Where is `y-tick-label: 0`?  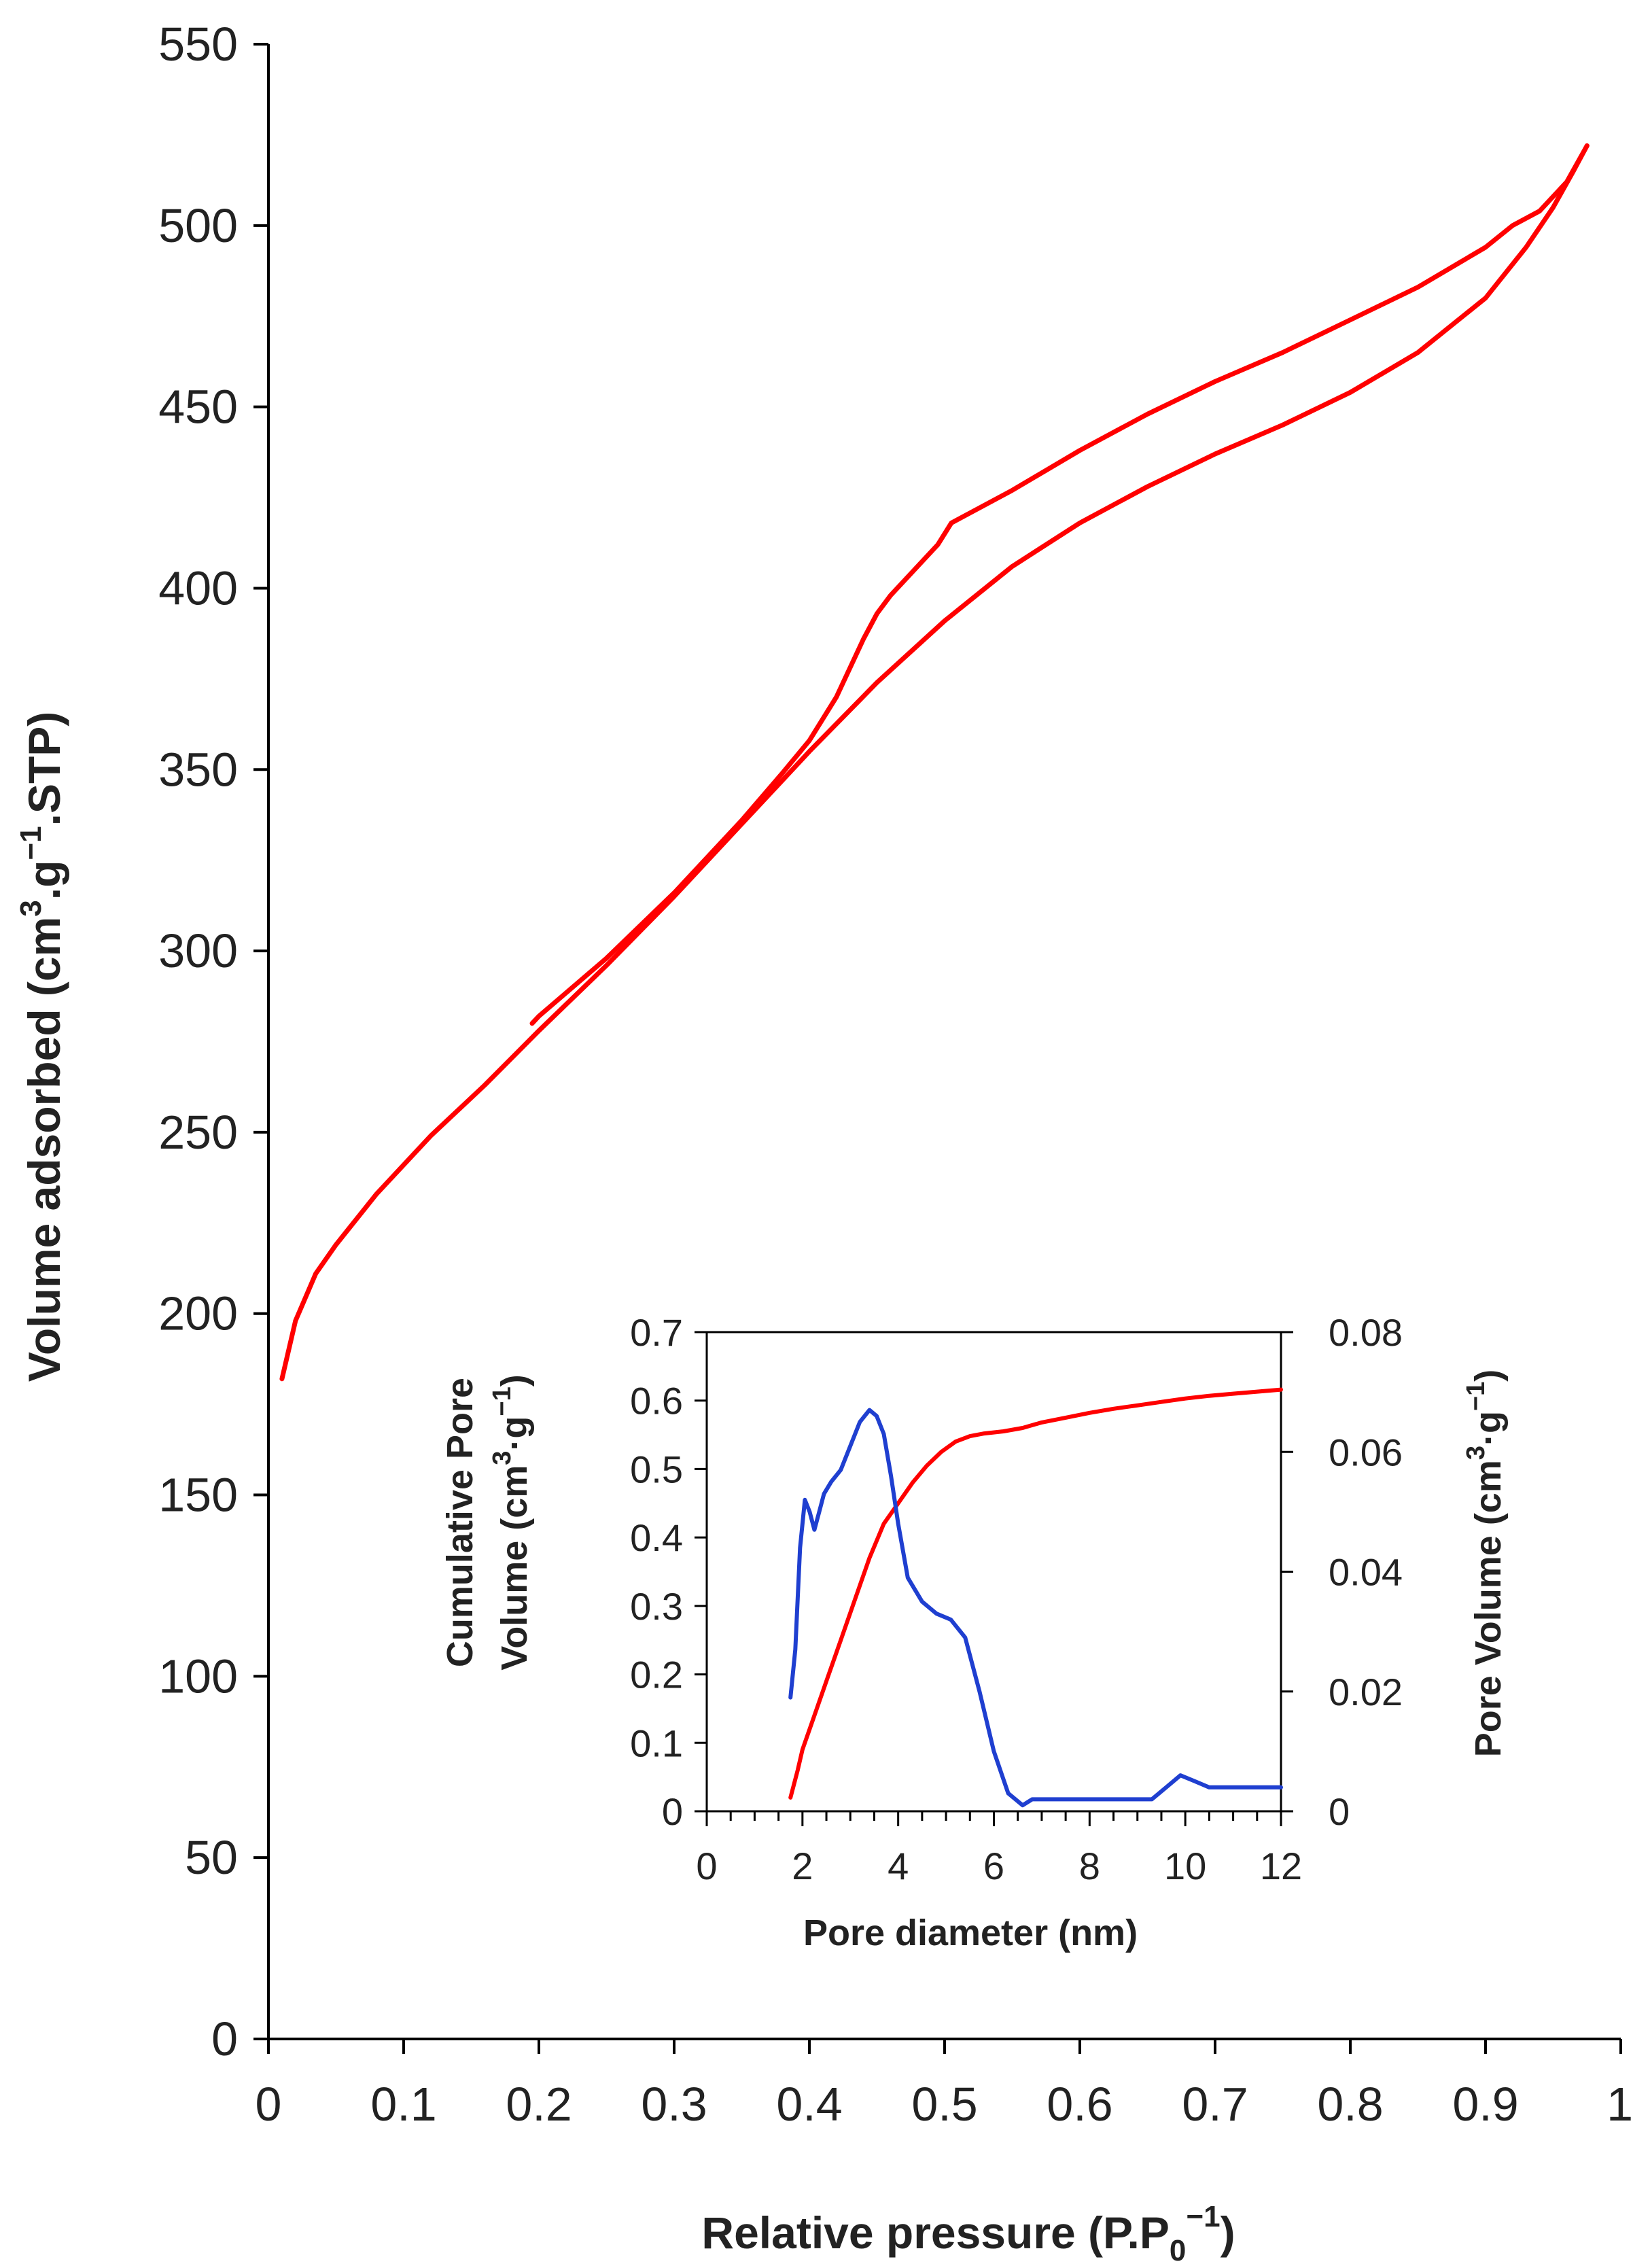 y-tick-label: 0 is located at coordinates (224, 2038).